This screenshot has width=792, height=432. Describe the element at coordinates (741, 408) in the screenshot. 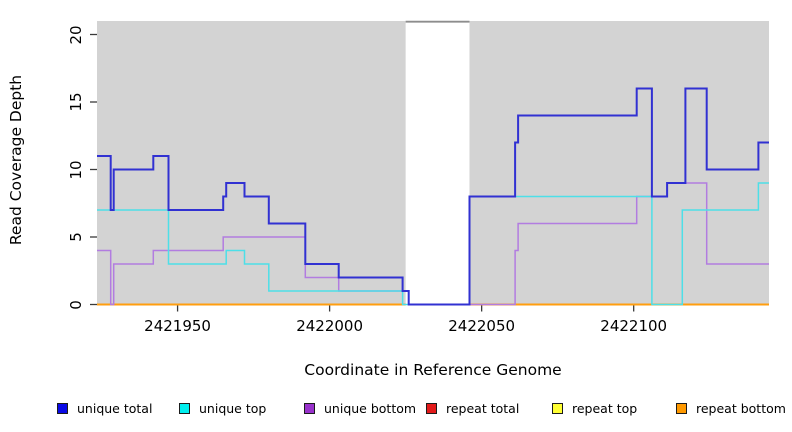

I see `legend-label: repeat bottom` at that location.